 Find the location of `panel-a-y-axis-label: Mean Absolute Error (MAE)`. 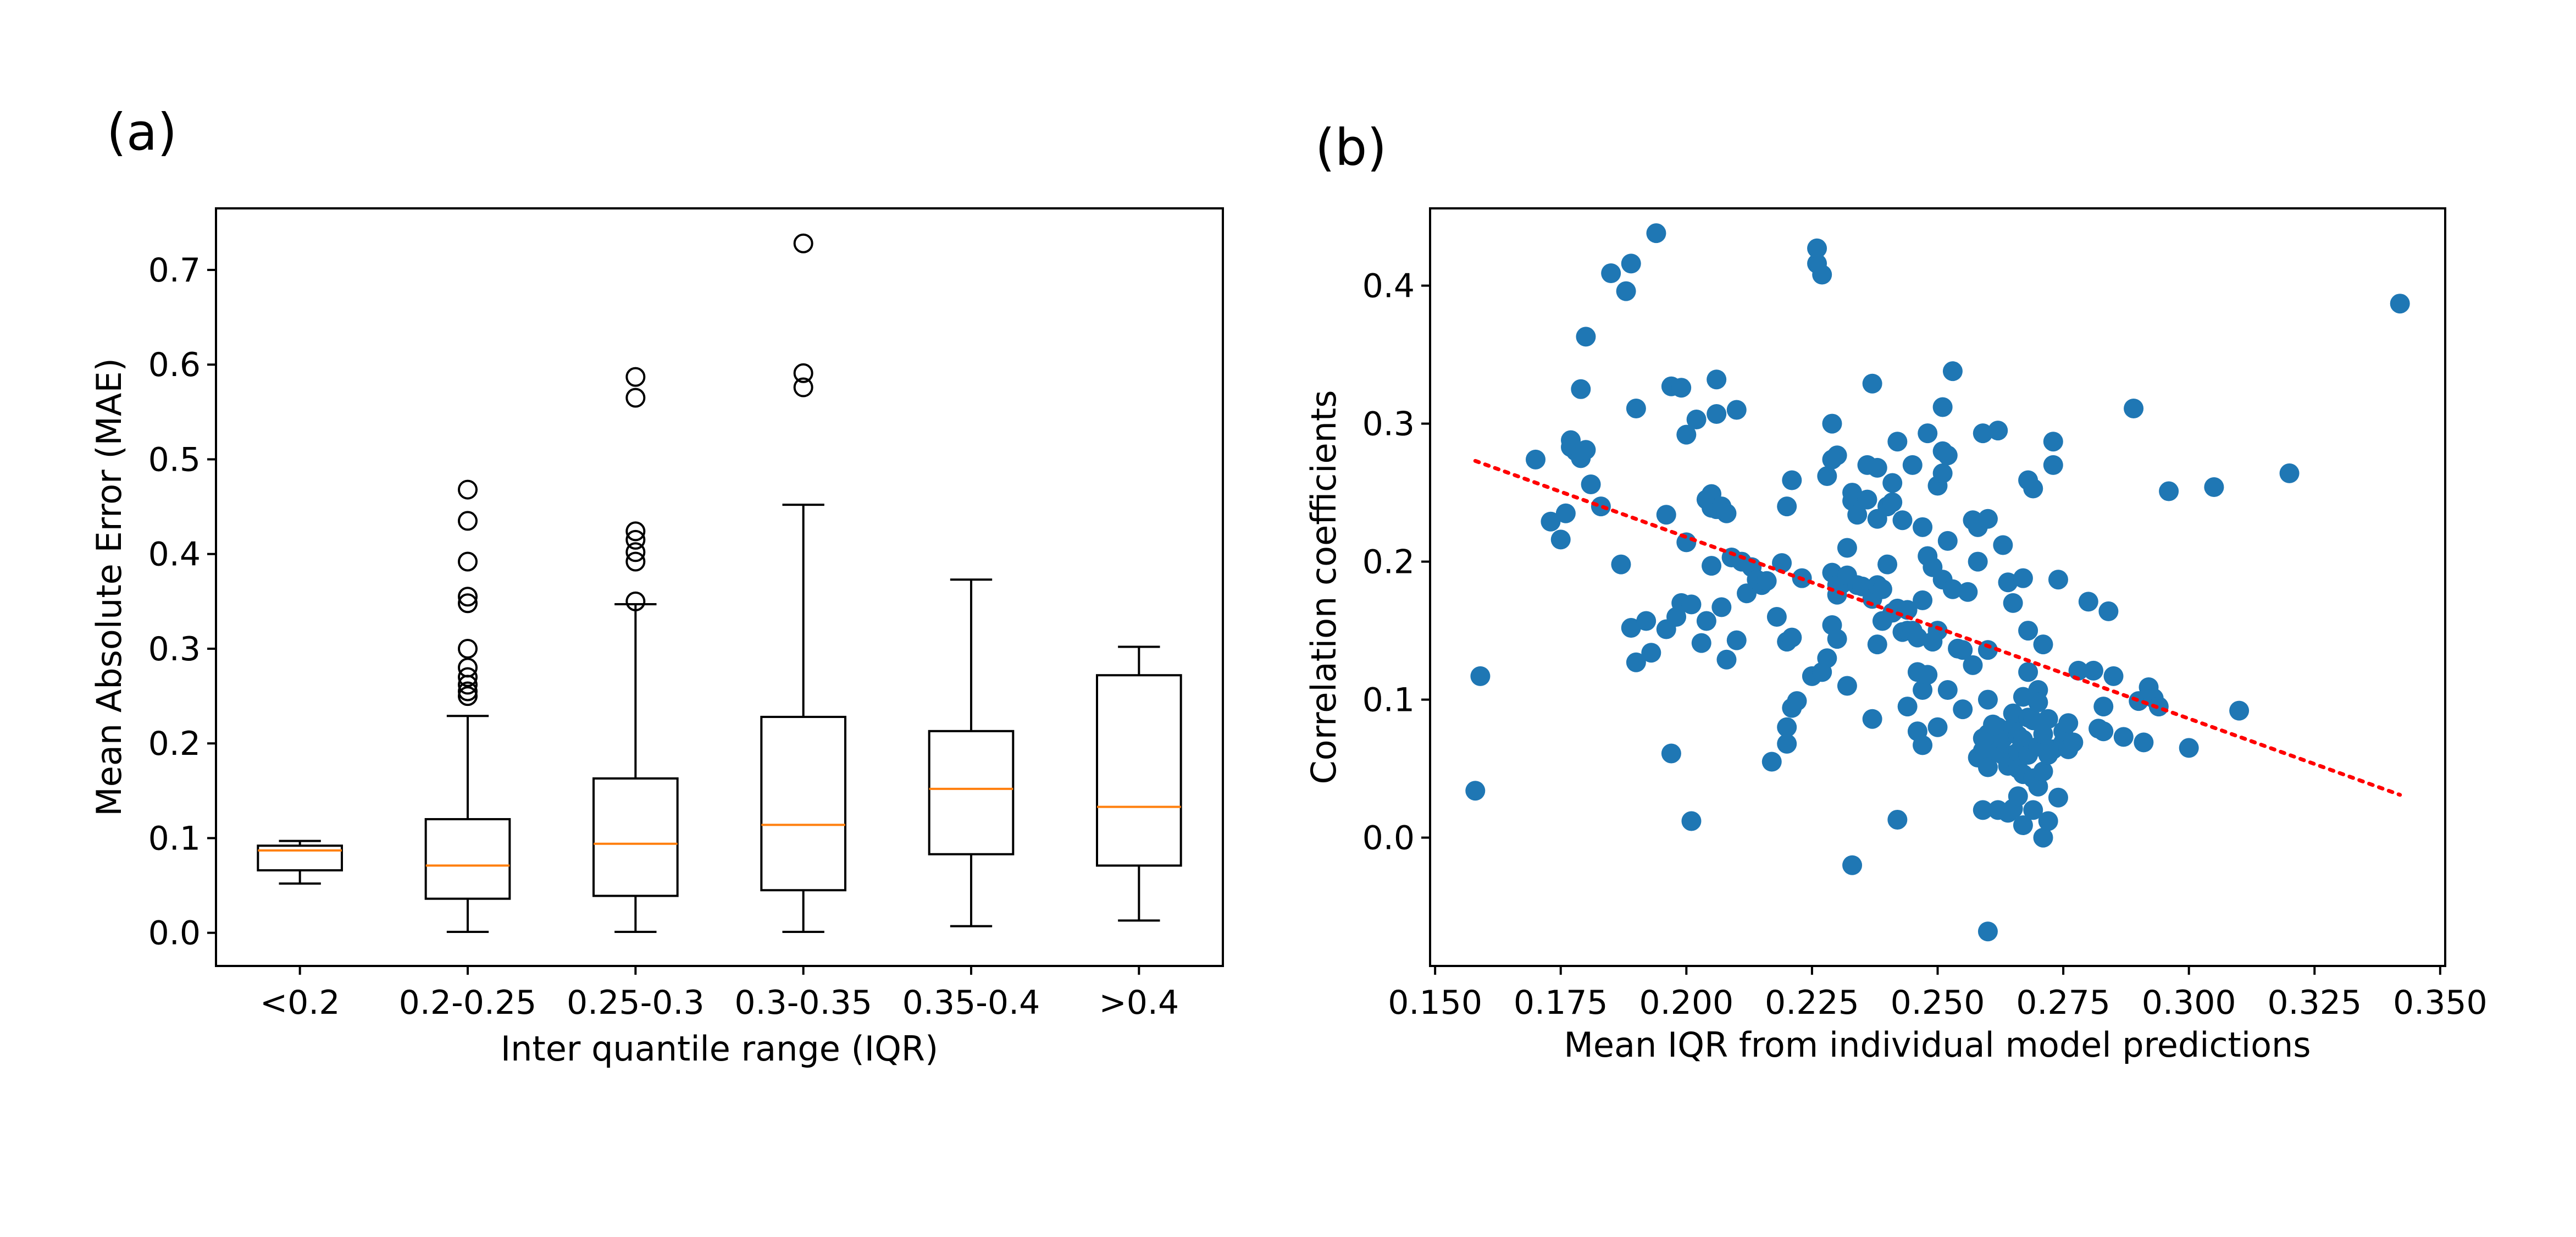

panel-a-y-axis-label: Mean Absolute Error (MAE) is located at coordinates (109, 587).